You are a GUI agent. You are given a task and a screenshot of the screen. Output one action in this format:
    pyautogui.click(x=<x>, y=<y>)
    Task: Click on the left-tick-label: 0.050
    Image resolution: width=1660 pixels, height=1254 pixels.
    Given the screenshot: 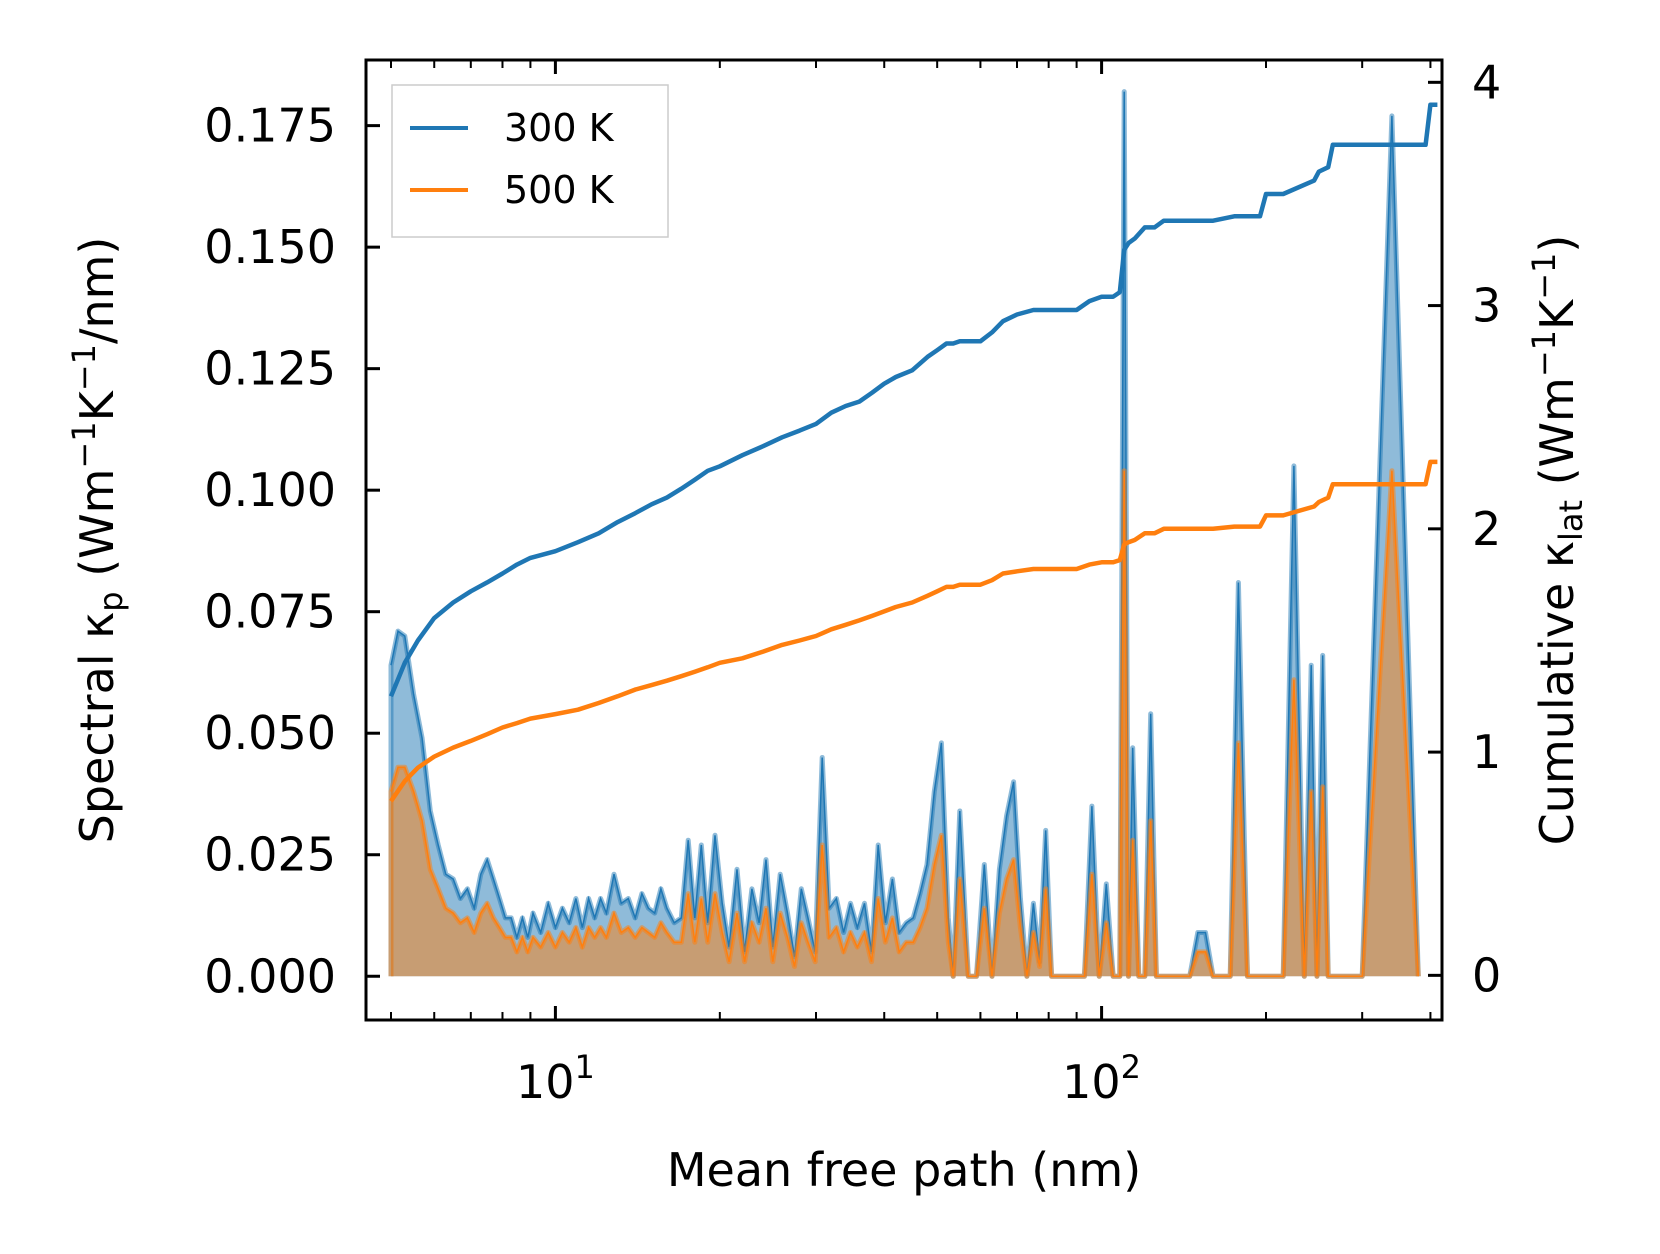 What is the action you would take?
    pyautogui.click(x=270, y=733)
    